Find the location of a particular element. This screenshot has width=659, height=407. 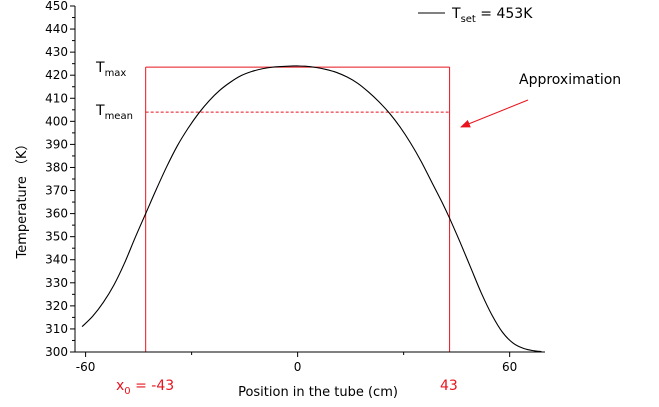

tmean-label: Tmean is located at coordinates (114, 112).